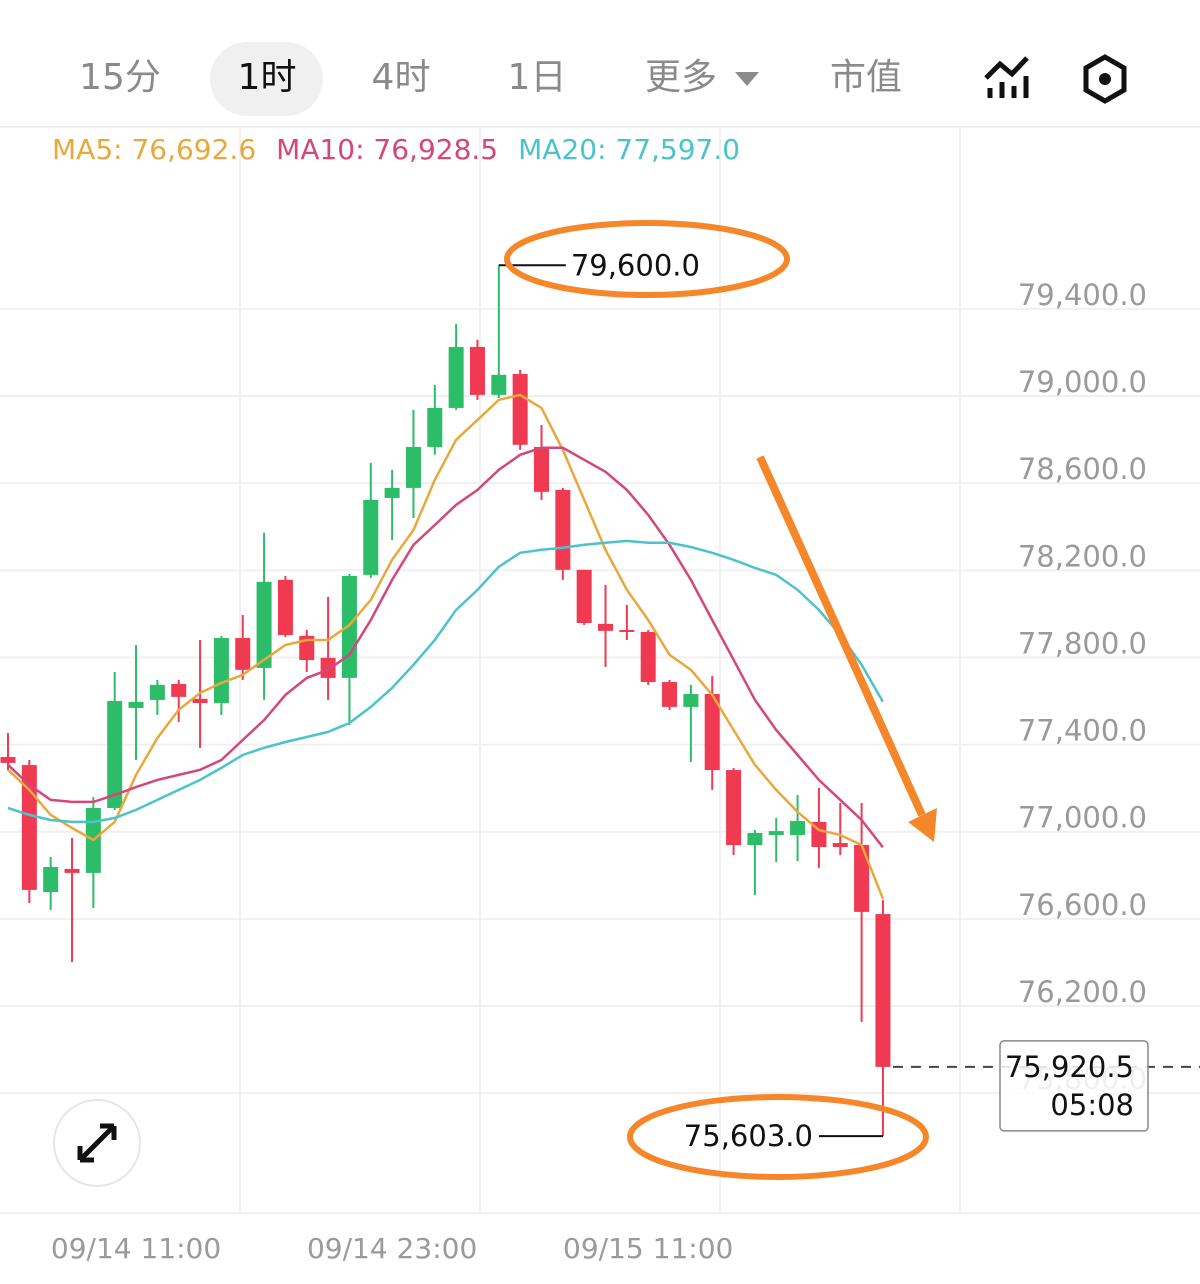 Image resolution: width=1200 pixels, height=1284 pixels. Describe the element at coordinates (154, 149) in the screenshot. I see `legend-entry: MA5: 76,692.6` at that location.